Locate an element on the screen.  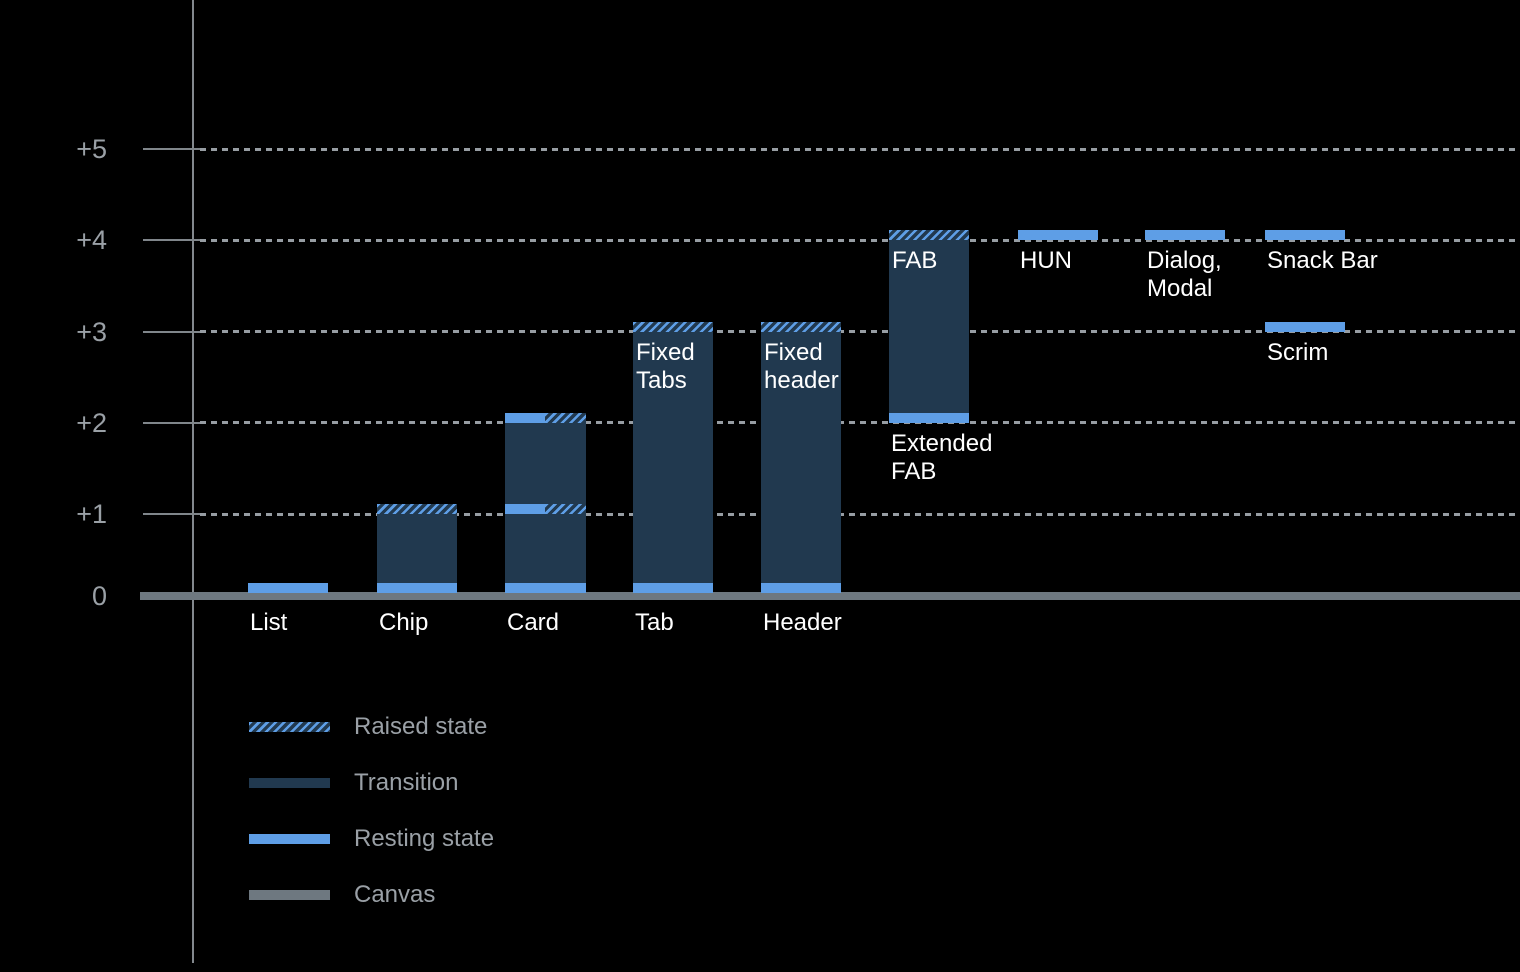
y-tick-label-0: 0 is located at coordinates (99, 596).